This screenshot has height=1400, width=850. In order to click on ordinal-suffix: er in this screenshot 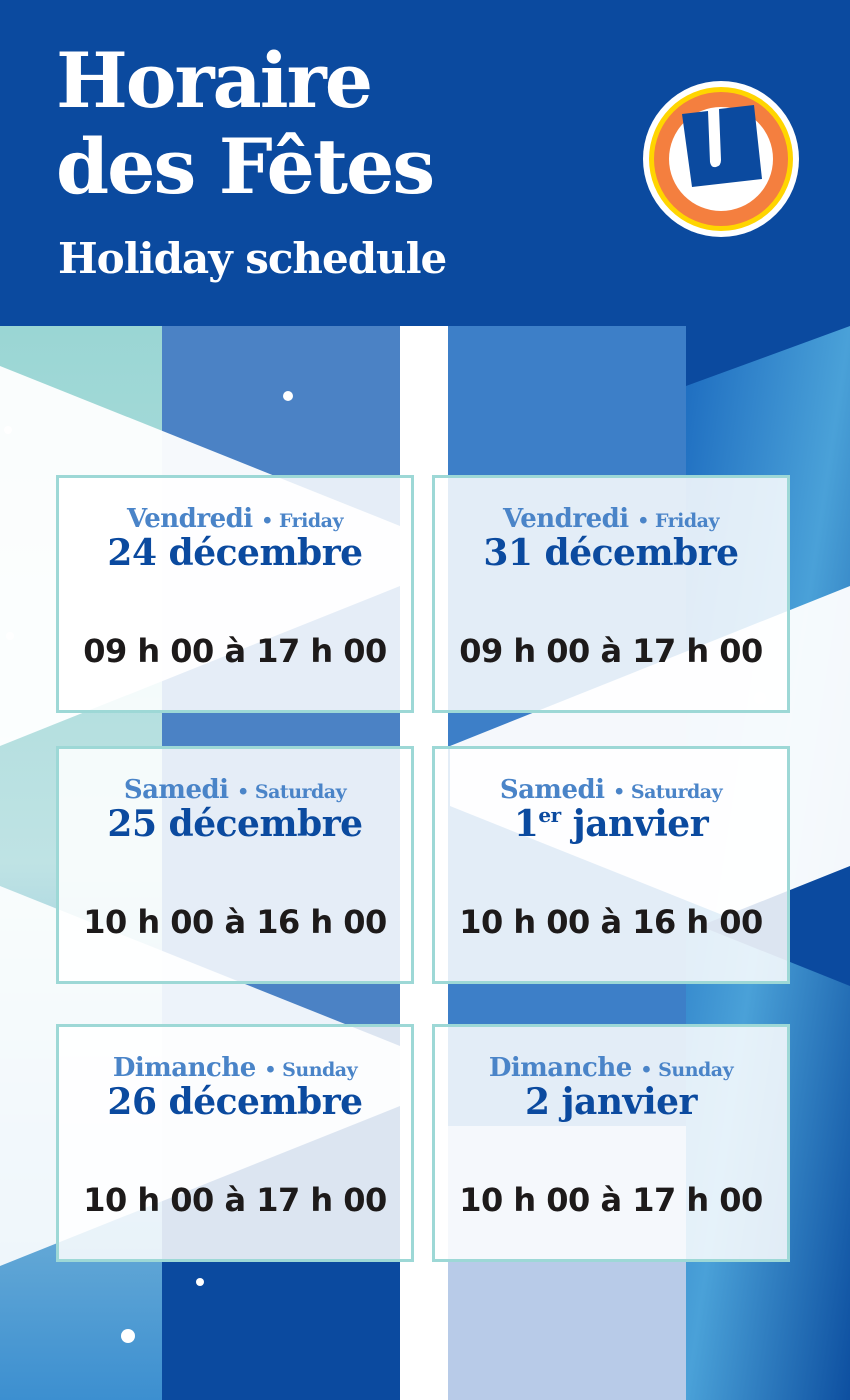, I will do `click(549, 815)`.